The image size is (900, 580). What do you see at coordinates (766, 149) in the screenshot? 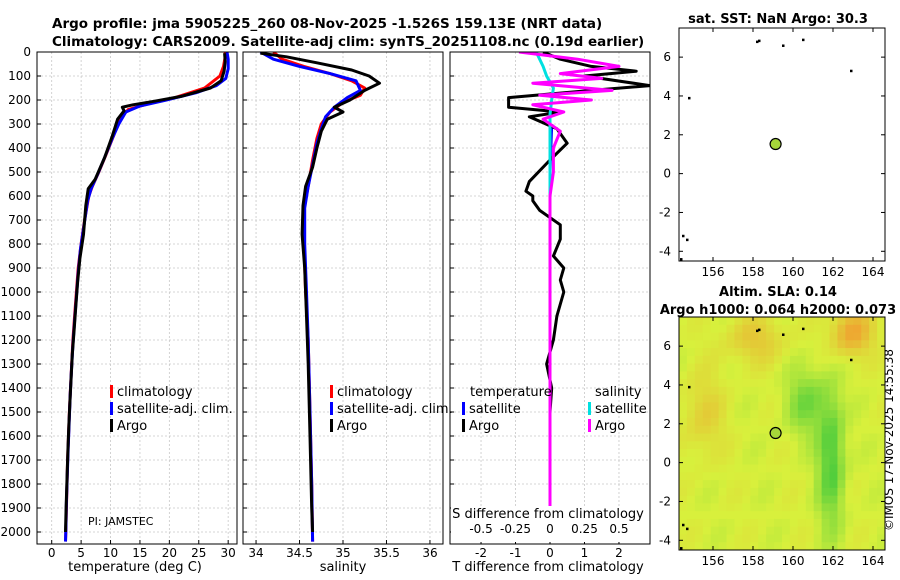
I see `sst-map-coastline` at bounding box center [766, 149].